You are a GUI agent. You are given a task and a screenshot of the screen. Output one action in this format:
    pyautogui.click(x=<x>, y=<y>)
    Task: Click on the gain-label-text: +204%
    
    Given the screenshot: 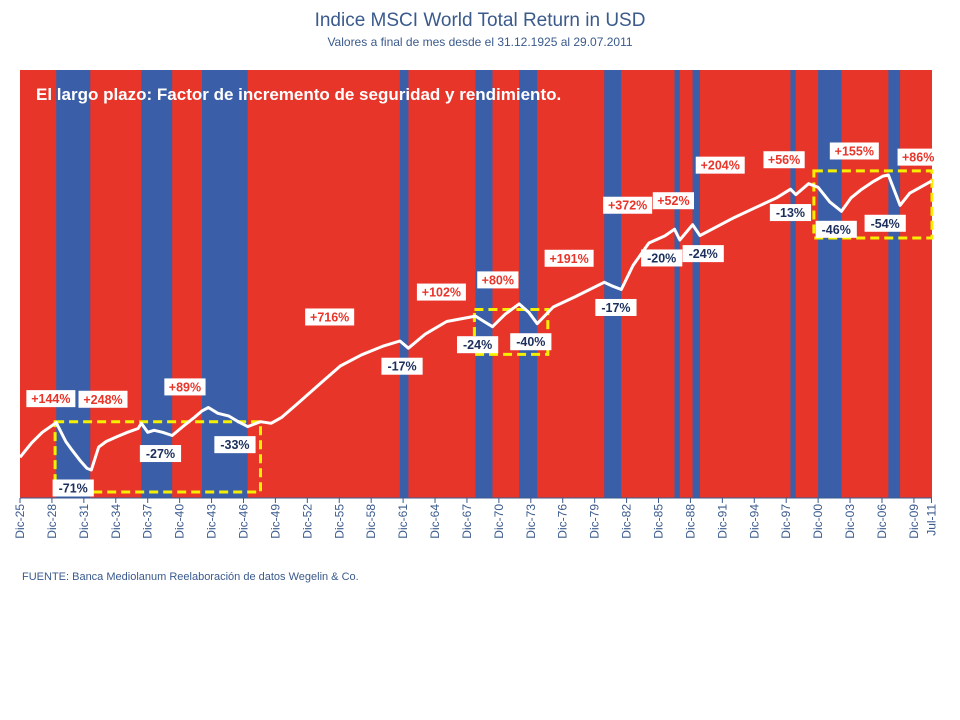 What is the action you would take?
    pyautogui.click(x=720, y=166)
    